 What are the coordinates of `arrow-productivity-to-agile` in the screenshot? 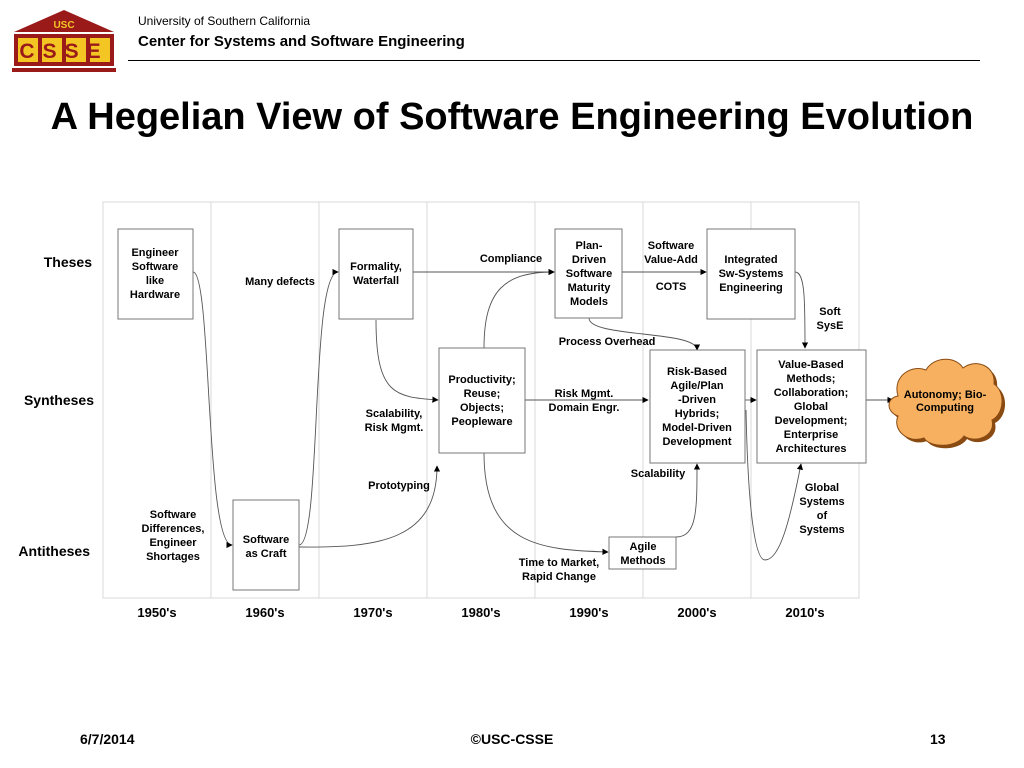 It's located at (546, 503).